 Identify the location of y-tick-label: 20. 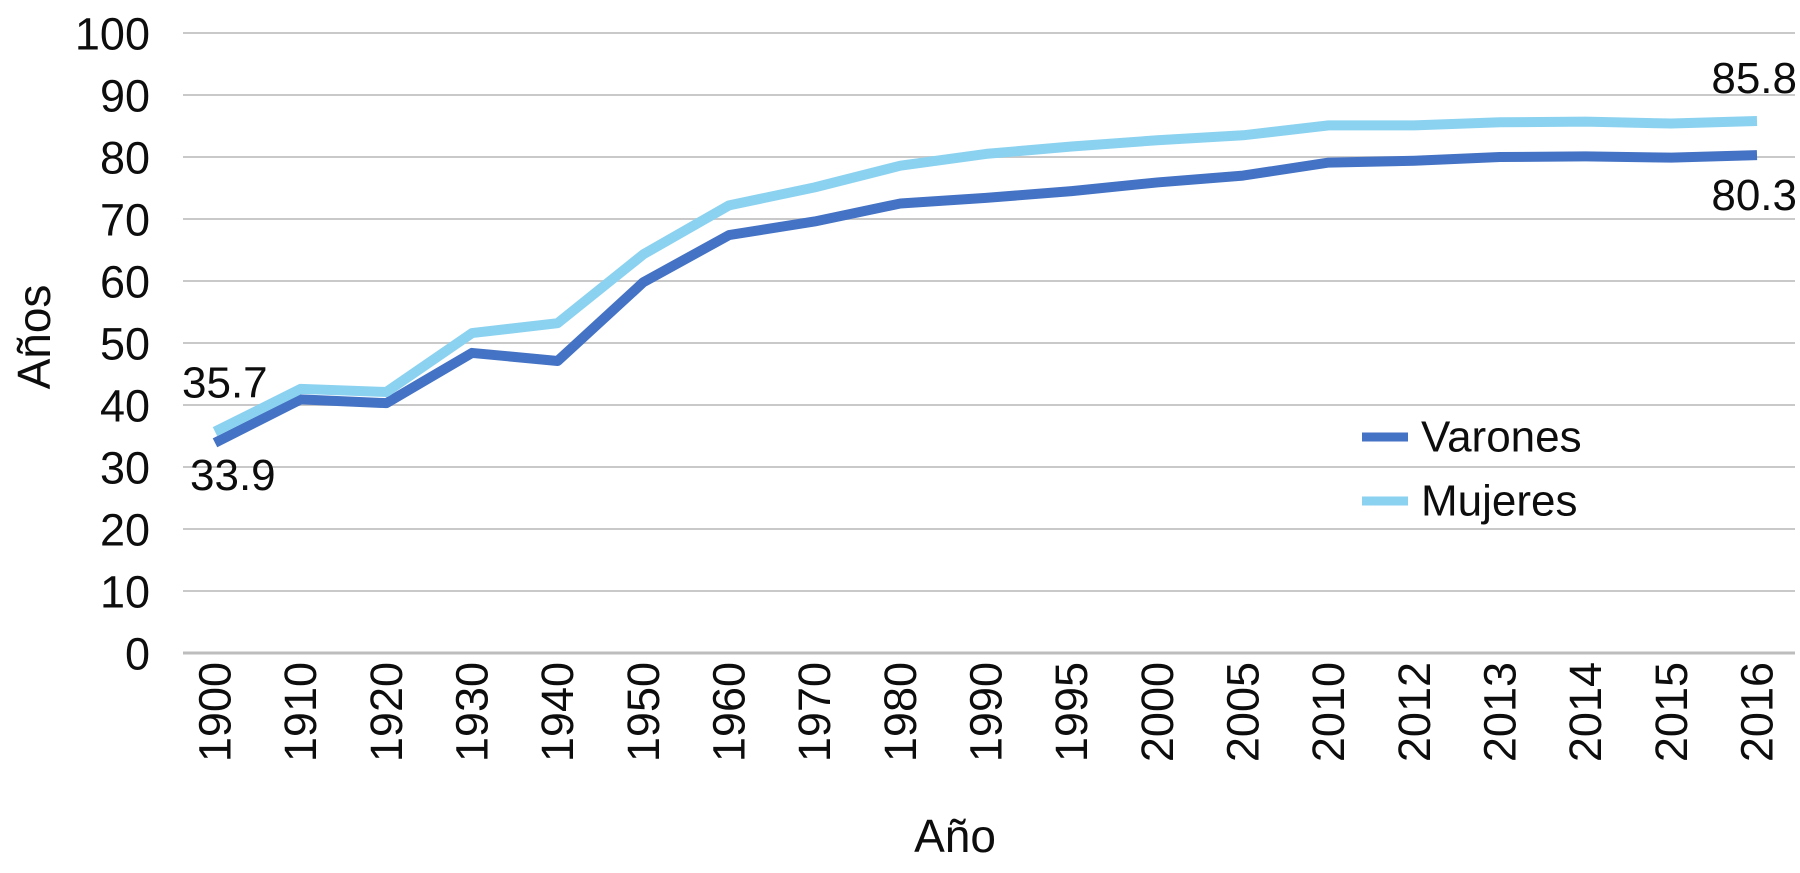
(125, 530).